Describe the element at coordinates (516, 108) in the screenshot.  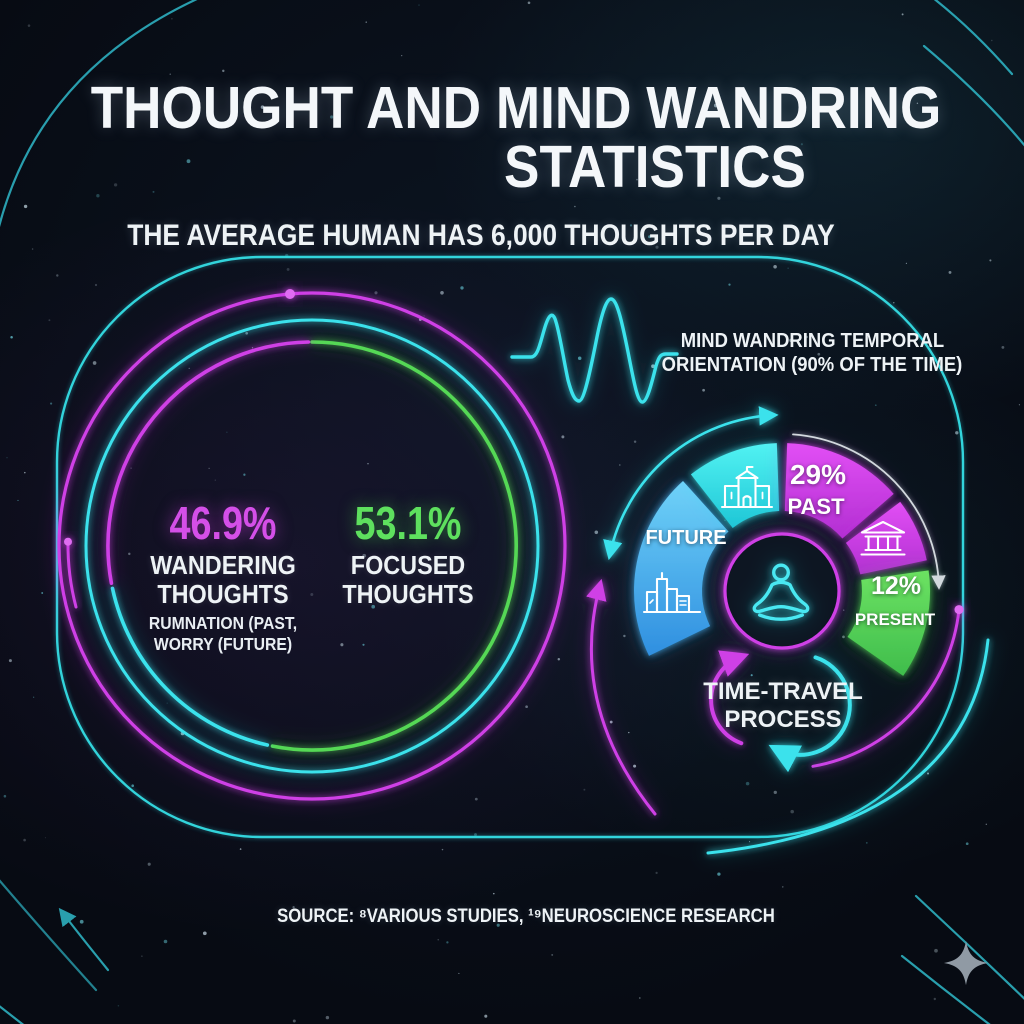
I see `page-title-line1: THOUGHT AND MIND WANDRING` at that location.